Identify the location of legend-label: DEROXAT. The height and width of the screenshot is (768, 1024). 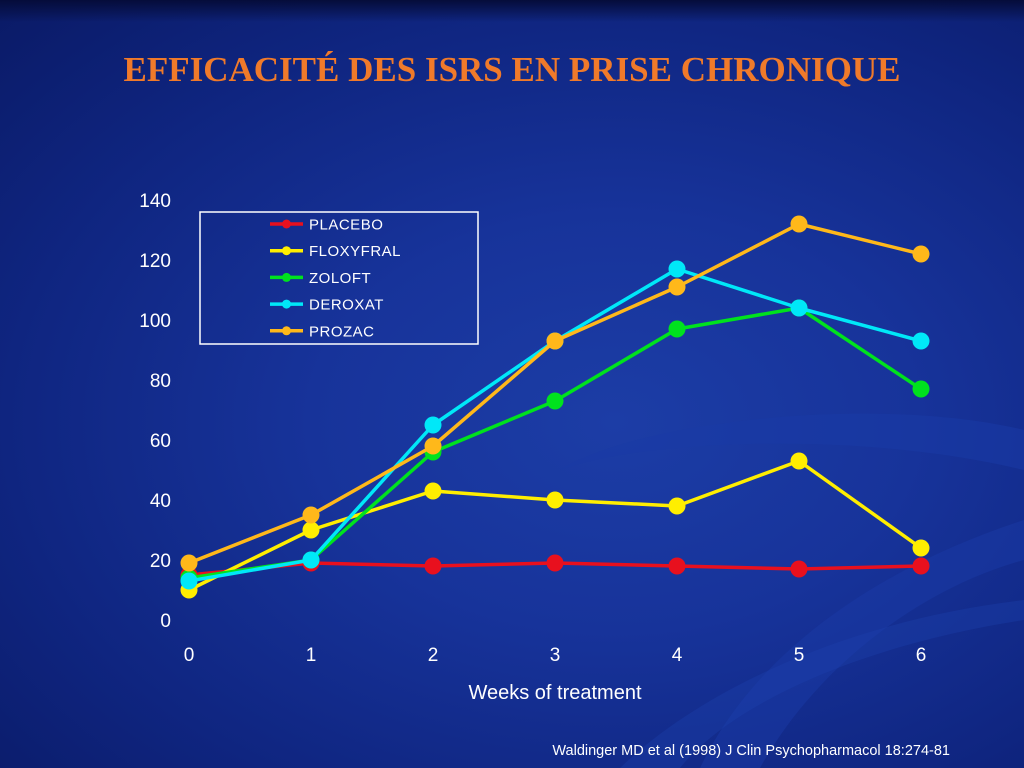
(346, 305).